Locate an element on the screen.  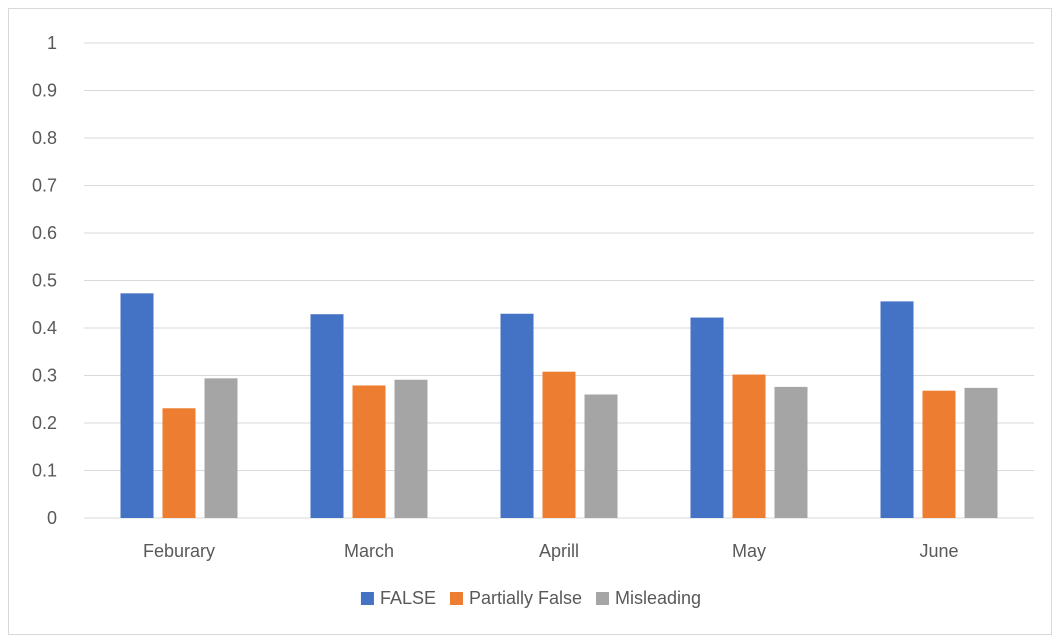
y-tick-label: 0.6 is located at coordinates (44, 233).